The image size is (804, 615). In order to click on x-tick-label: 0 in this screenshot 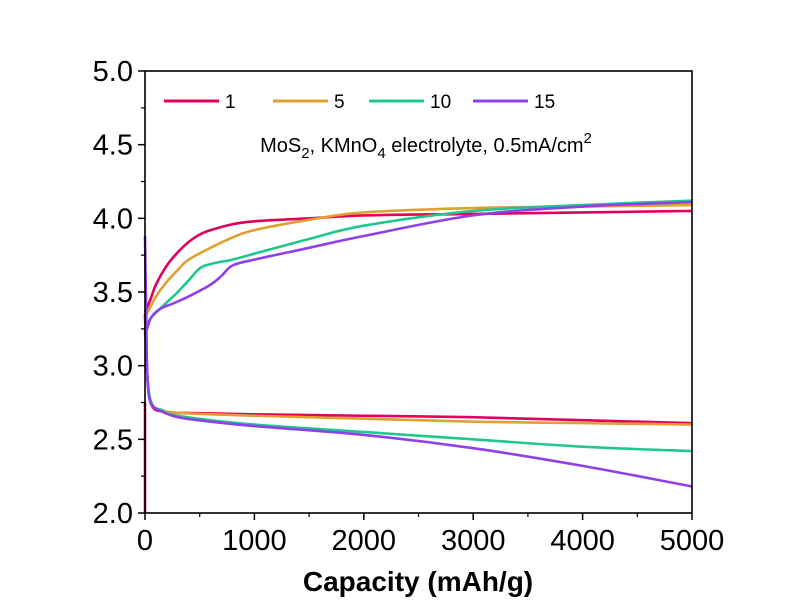, I will do `click(145, 541)`.